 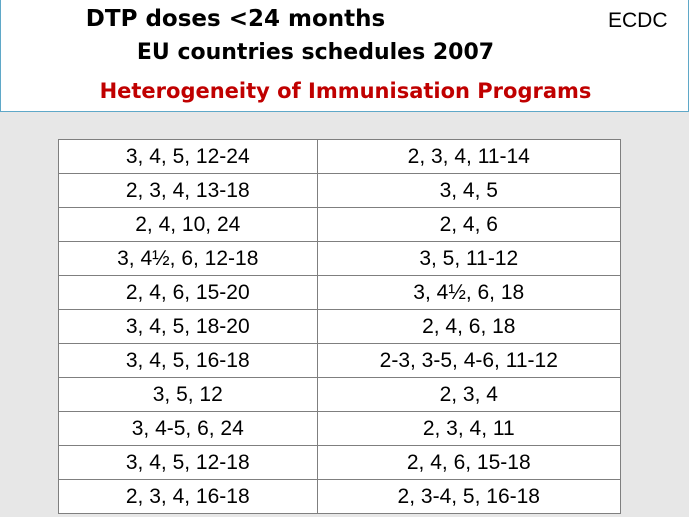 What do you see at coordinates (188, 224) in the screenshot?
I see `table-cell: 2, 4, 10, 24` at bounding box center [188, 224].